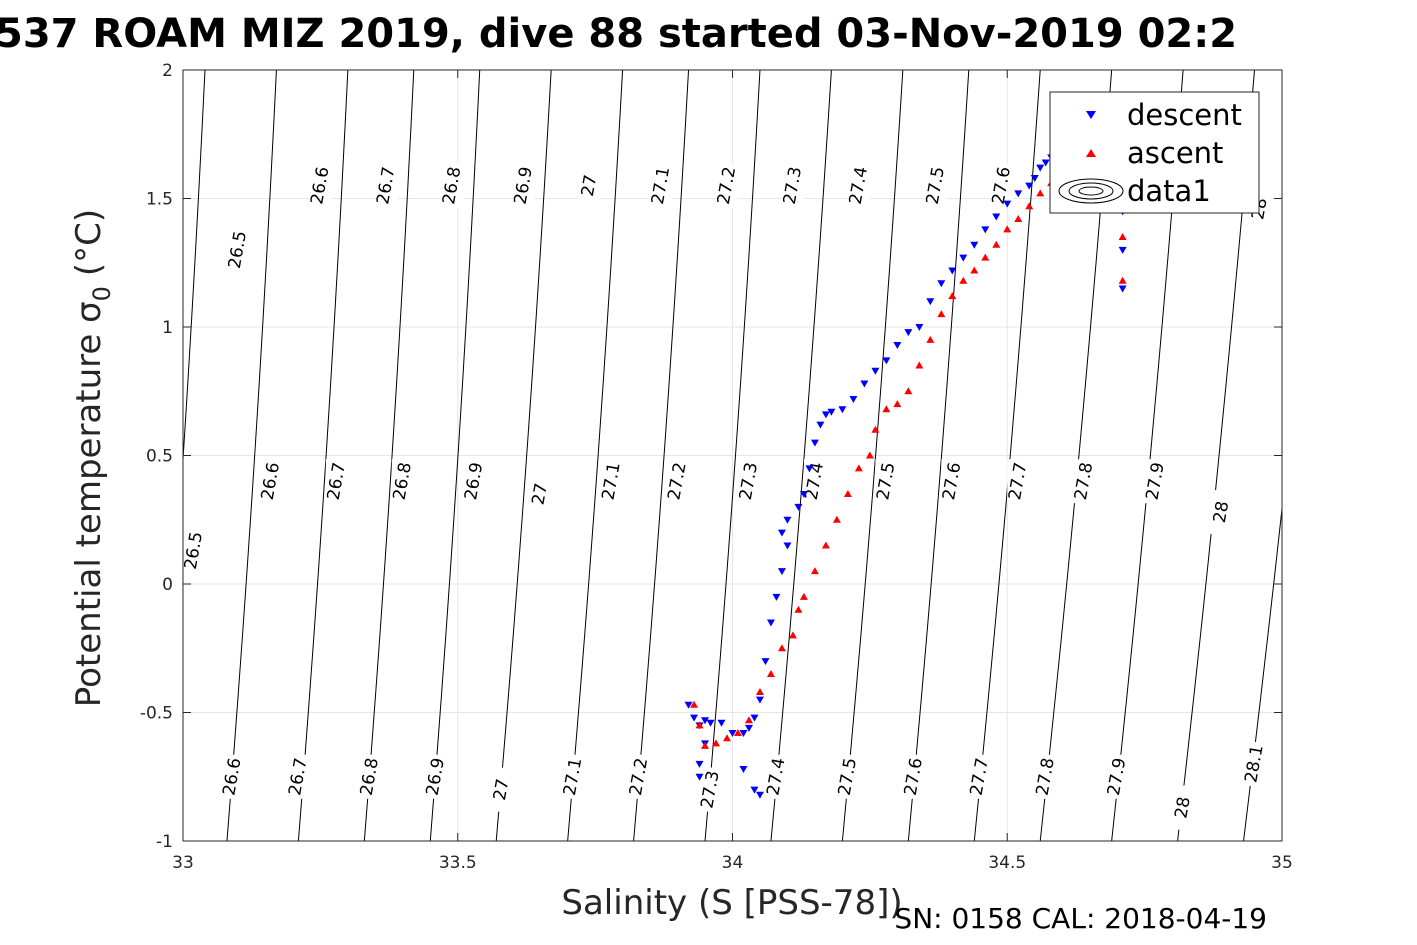 The height and width of the screenshot is (945, 1417). Describe the element at coordinates (1091, 153) in the screenshot. I see `legend-ascent-marker` at that location.